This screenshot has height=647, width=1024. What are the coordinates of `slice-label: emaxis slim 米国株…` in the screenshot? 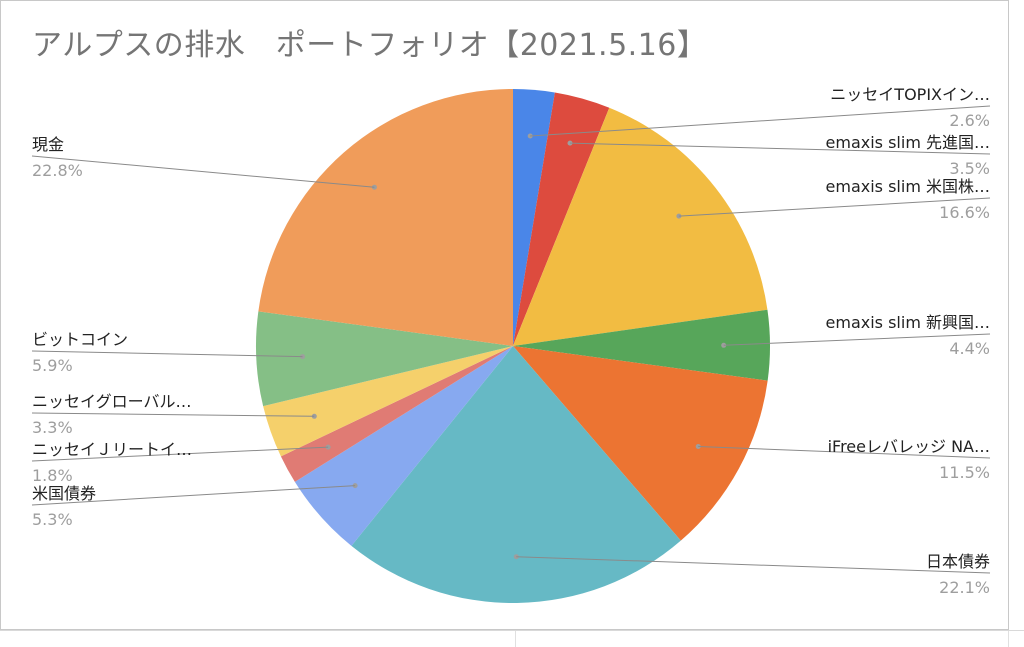 It's located at (908, 186).